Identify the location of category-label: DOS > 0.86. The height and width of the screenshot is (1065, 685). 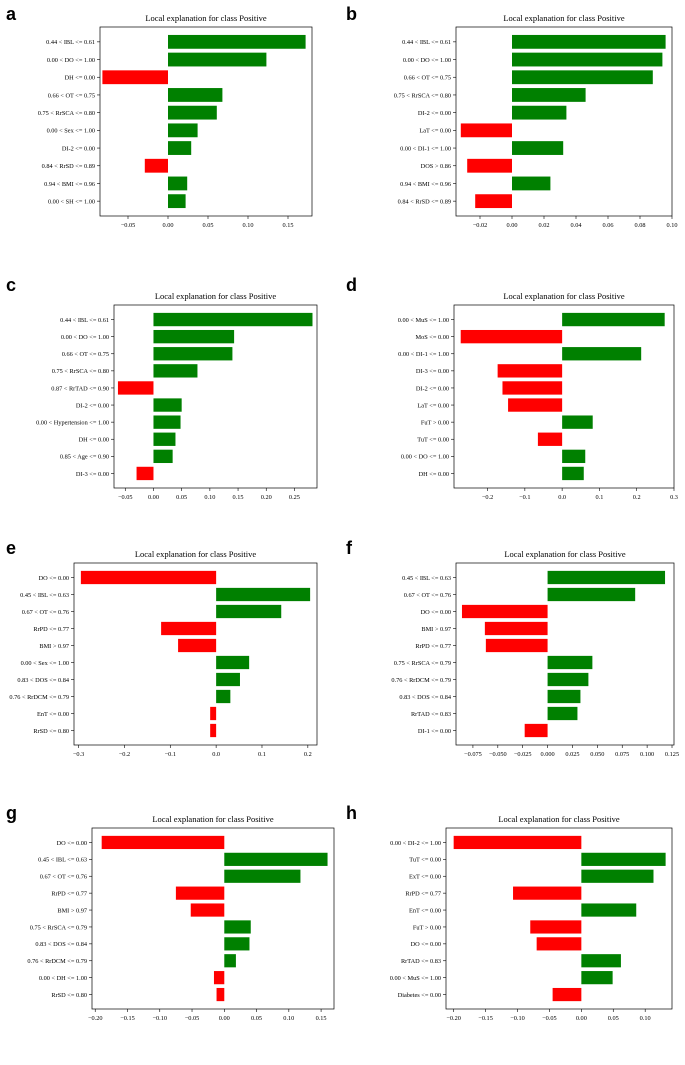
(436, 166).